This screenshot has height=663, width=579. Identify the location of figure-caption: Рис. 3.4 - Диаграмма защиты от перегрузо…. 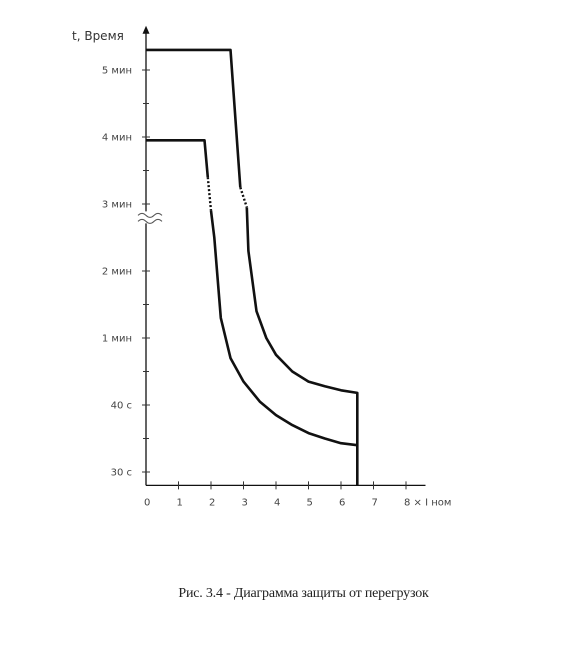
(303, 593).